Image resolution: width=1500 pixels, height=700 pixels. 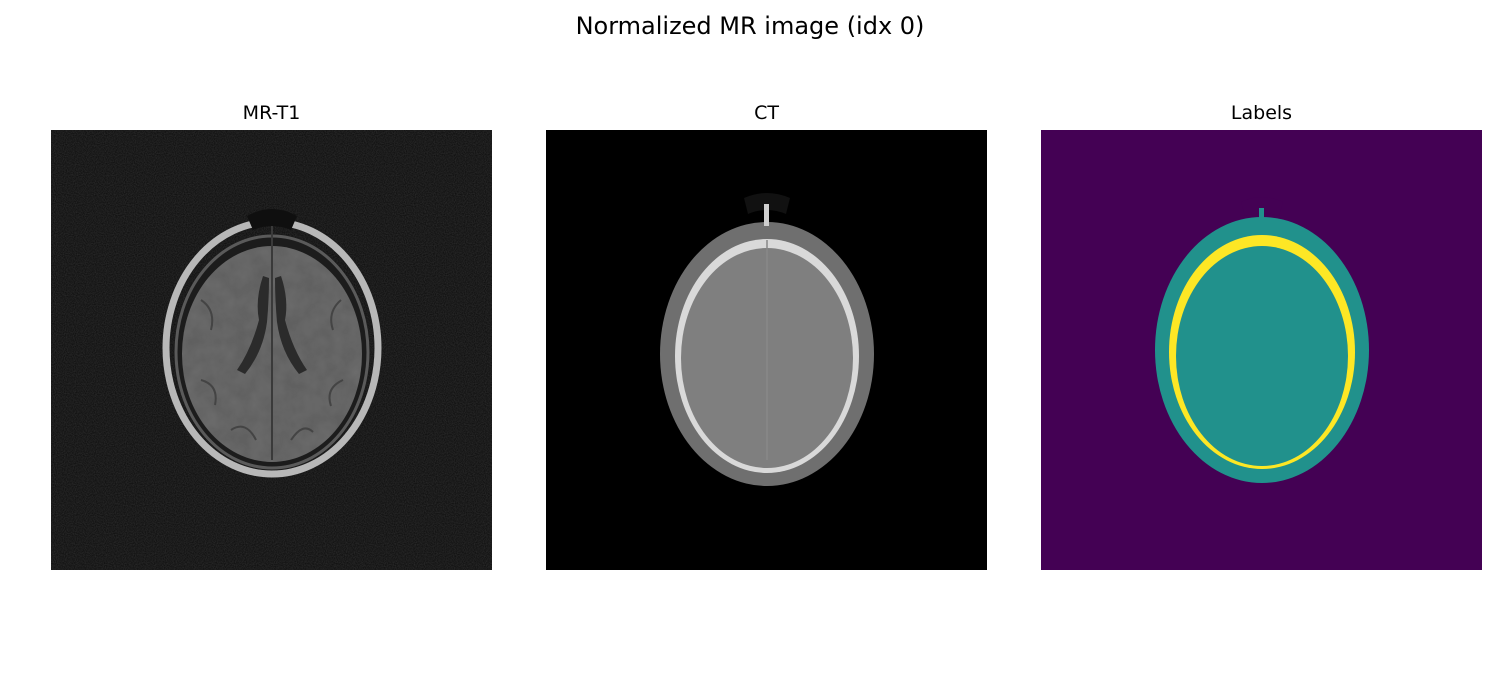 What do you see at coordinates (750, 26) in the screenshot?
I see `figure-title: Normalized MR image (idx 0)` at bounding box center [750, 26].